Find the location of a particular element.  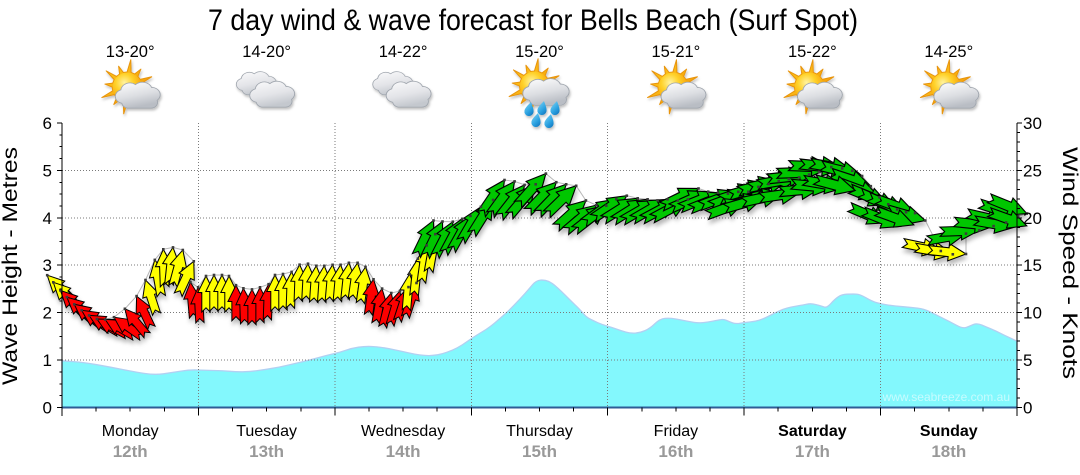

svg-text: 10 is located at coordinates (1032, 313).